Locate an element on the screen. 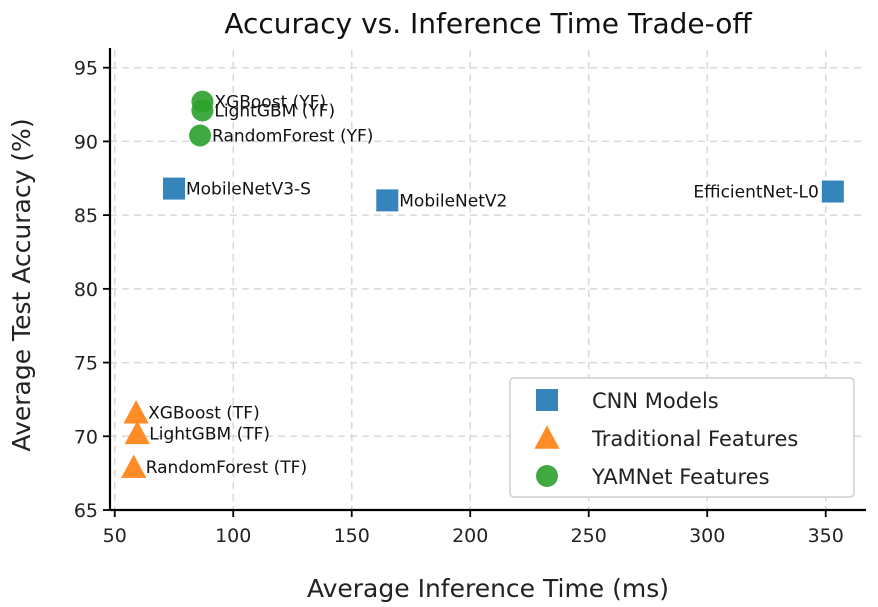 The image size is (878, 607). y-axis-title: Average Test Accuracy (%) is located at coordinates (21, 284).